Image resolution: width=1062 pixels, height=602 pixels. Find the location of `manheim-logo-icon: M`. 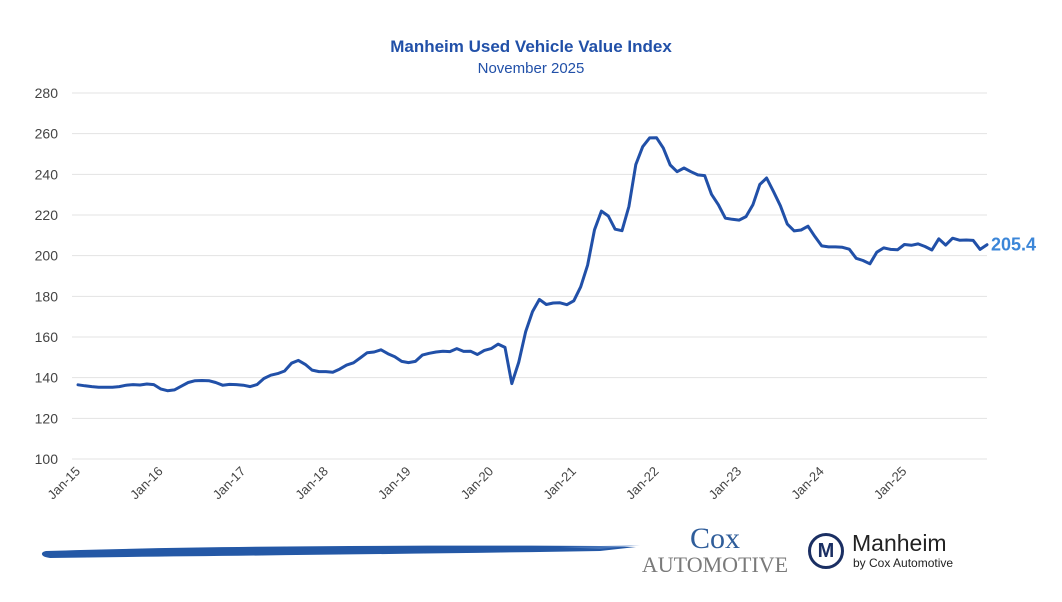

manheim-logo-icon: M is located at coordinates (826, 551).